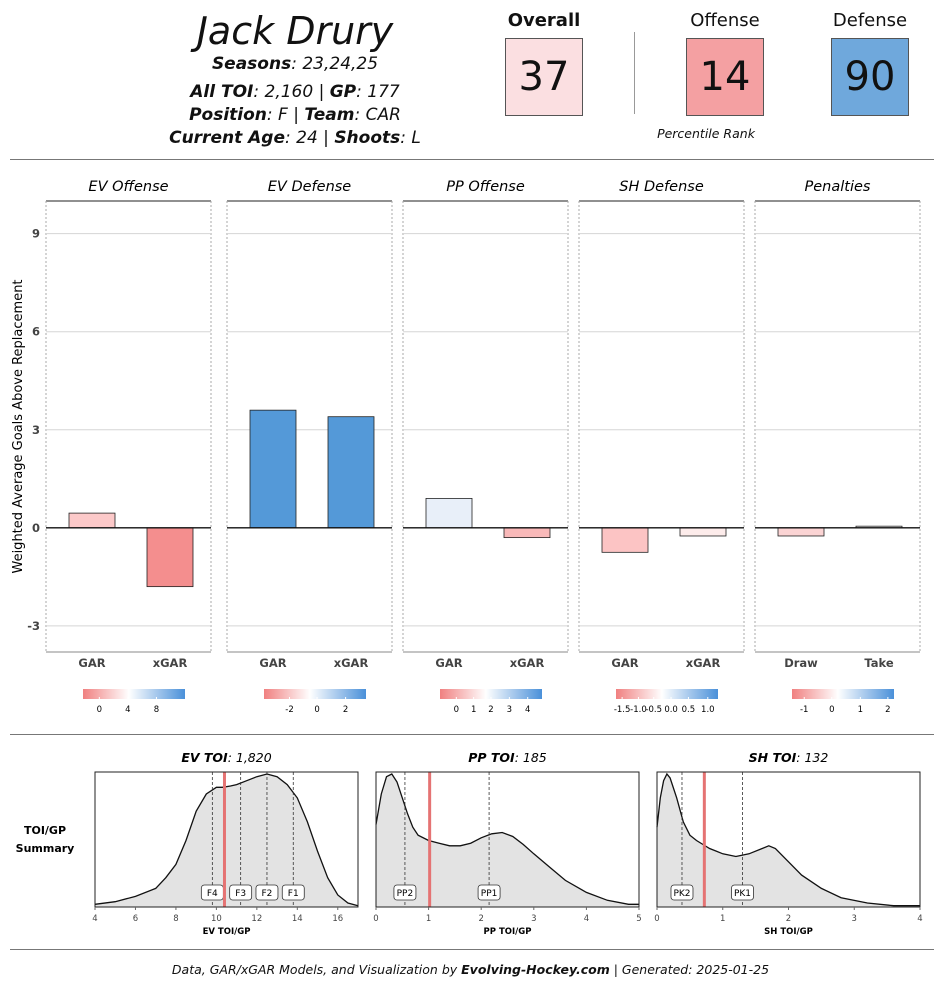 This screenshot has width=941, height=1000. Describe the element at coordinates (128, 187) in the screenshot. I see `panel-title: EV Offense` at that location.